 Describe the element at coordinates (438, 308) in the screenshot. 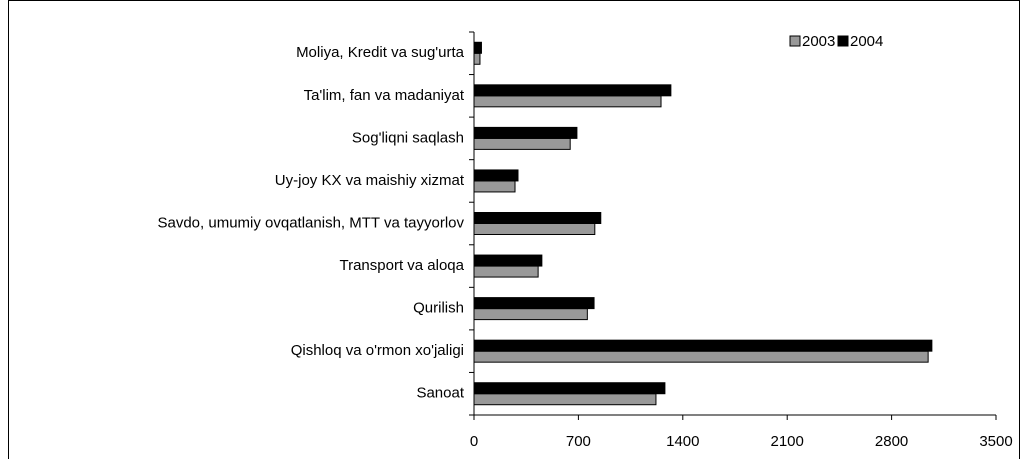

I see `y-tick-label: Qurilish` at that location.